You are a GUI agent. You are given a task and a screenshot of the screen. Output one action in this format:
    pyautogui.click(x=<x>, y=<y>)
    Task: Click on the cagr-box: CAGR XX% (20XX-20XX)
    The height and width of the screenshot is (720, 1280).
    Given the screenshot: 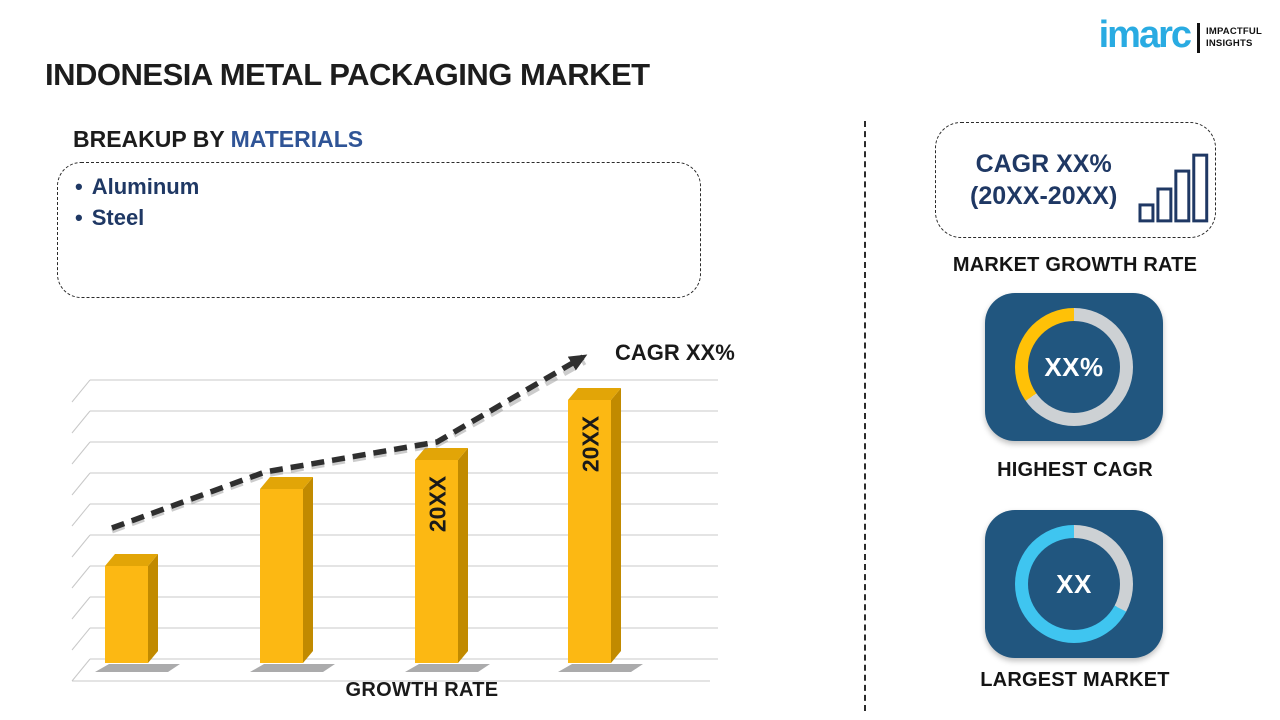 What is the action you would take?
    pyautogui.click(x=1075, y=180)
    